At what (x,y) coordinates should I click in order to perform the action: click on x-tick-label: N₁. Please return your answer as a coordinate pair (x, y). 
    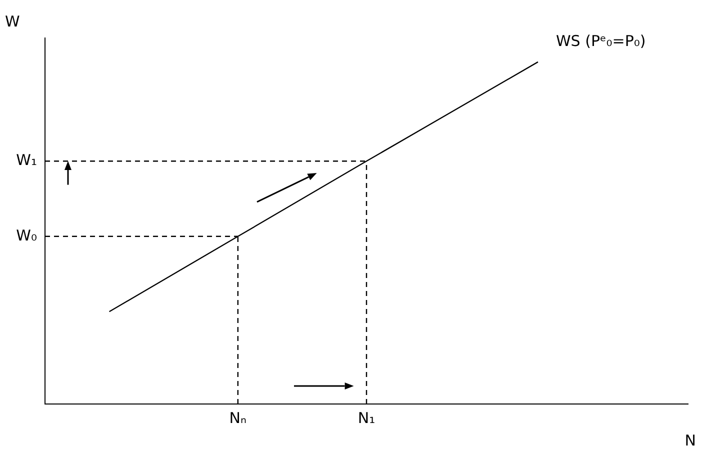
    Looking at the image, I should click on (367, 417).